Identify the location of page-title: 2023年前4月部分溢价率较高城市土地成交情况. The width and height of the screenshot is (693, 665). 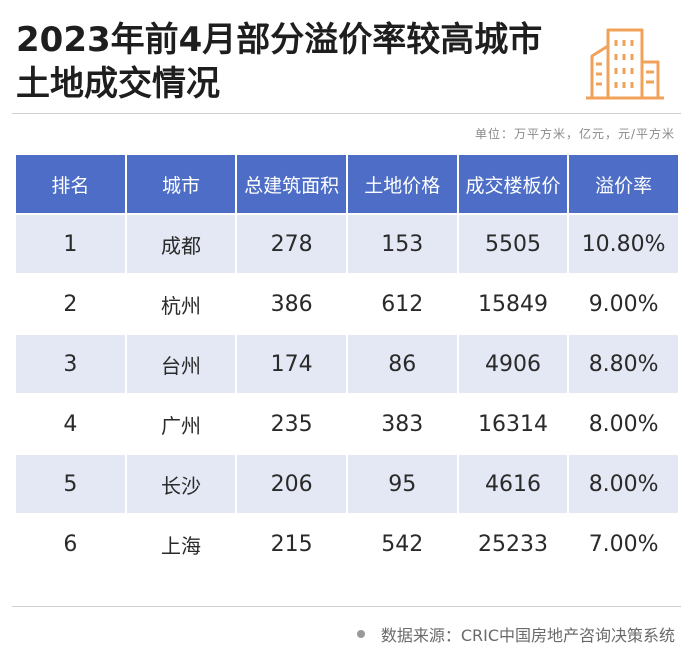
(279, 62).